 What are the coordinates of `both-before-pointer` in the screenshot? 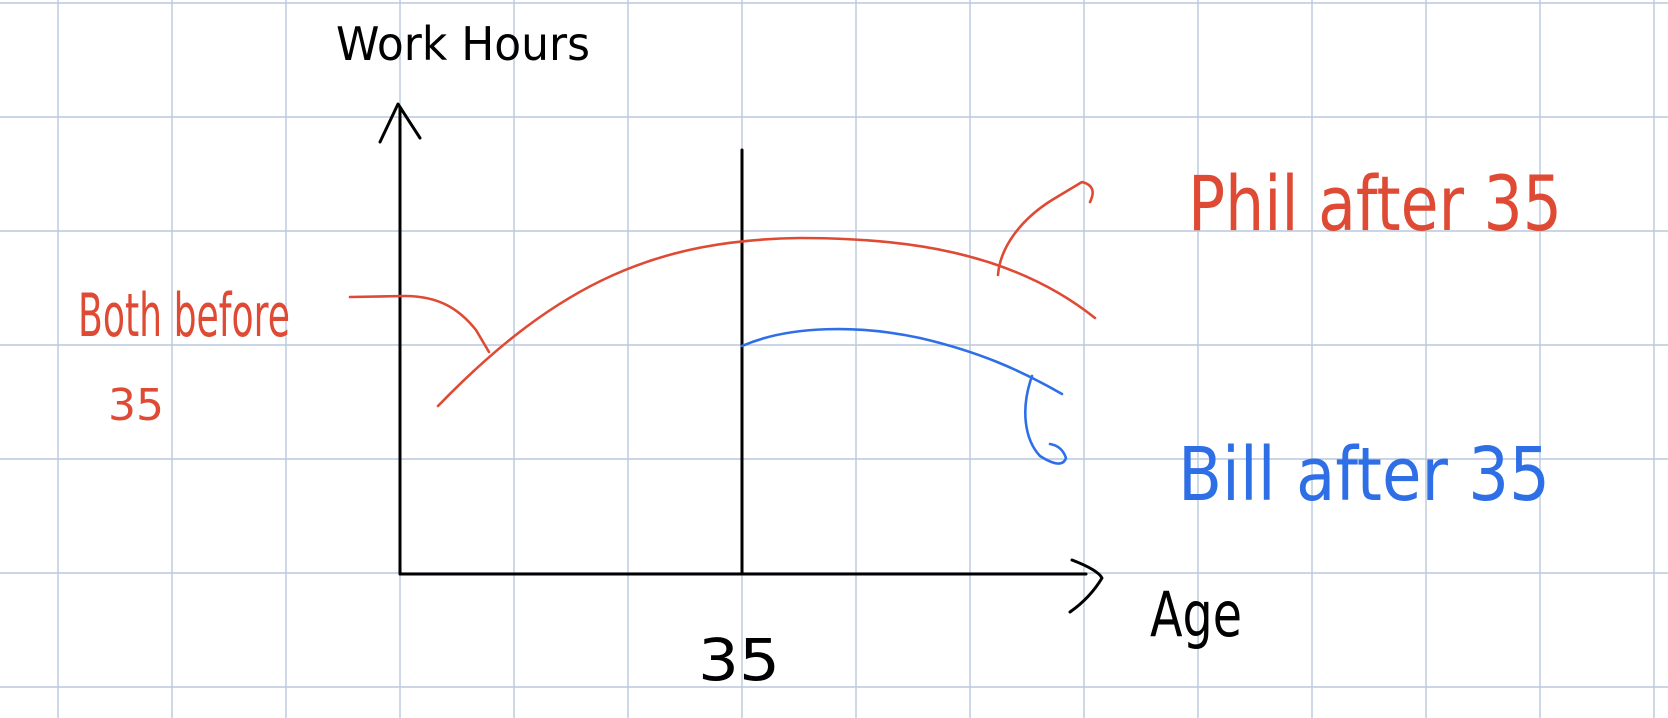 It's located at (419, 324).